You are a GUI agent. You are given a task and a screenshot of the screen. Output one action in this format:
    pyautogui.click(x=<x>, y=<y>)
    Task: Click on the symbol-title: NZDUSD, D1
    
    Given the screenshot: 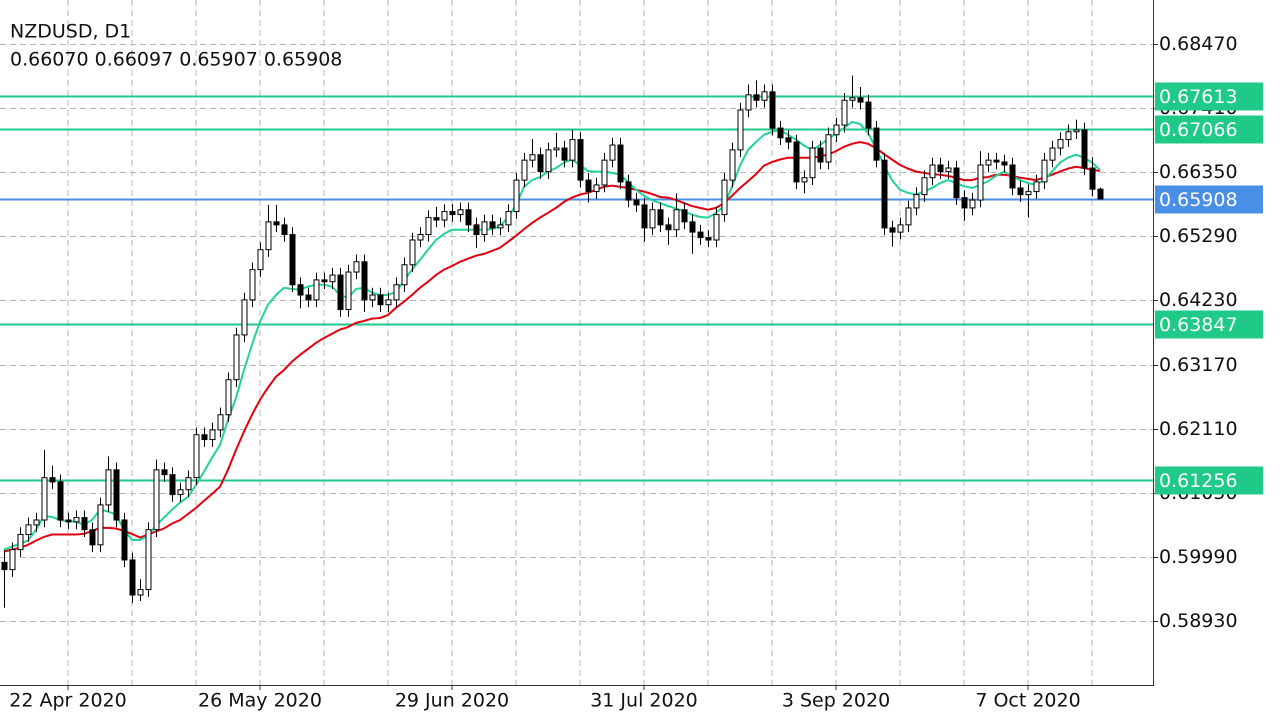 What is the action you would take?
    pyautogui.click(x=70, y=32)
    